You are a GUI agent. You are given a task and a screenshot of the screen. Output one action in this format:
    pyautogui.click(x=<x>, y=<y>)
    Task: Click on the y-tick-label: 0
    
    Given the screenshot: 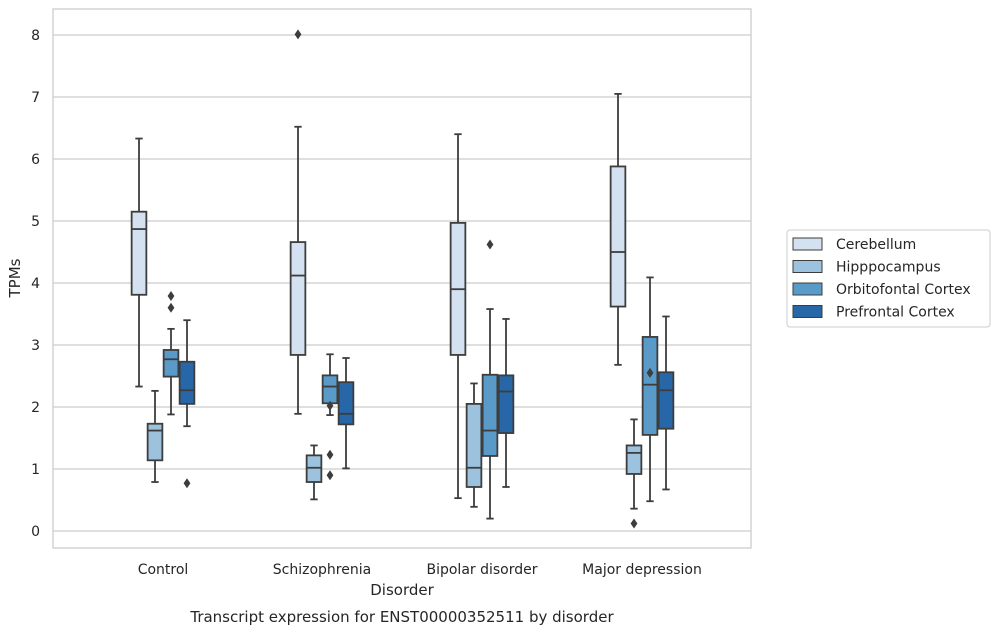 What is the action you would take?
    pyautogui.click(x=35, y=532)
    